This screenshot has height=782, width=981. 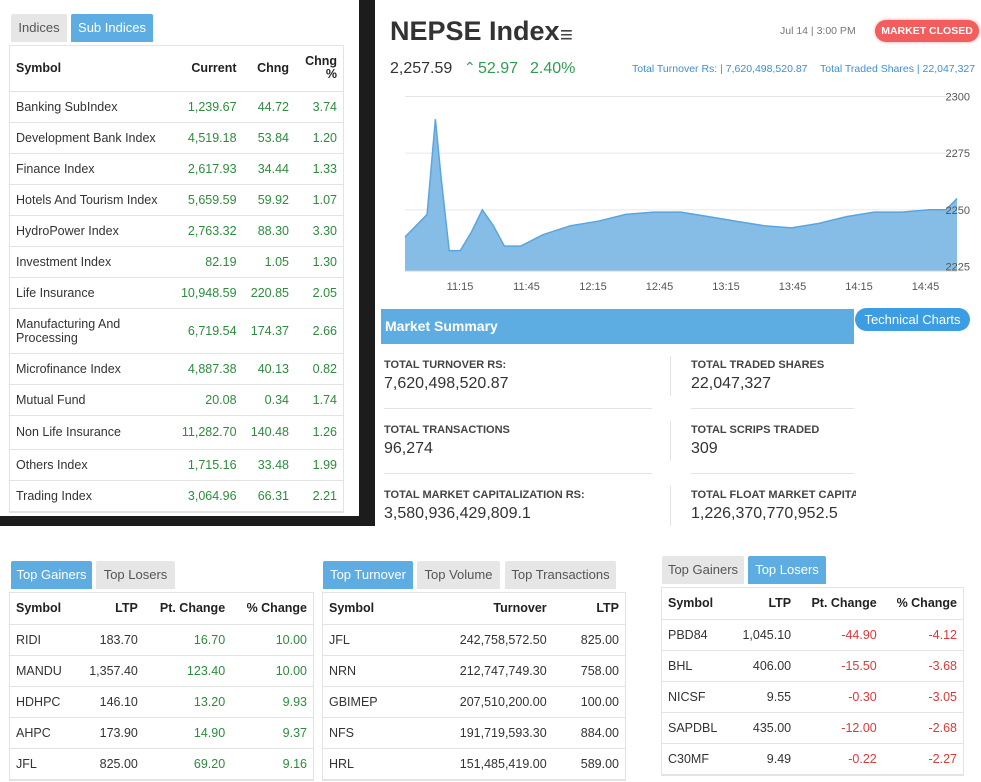 I want to click on table-row: Life Insurance 10,948.59 220.85 2.05, so click(x=176, y=293).